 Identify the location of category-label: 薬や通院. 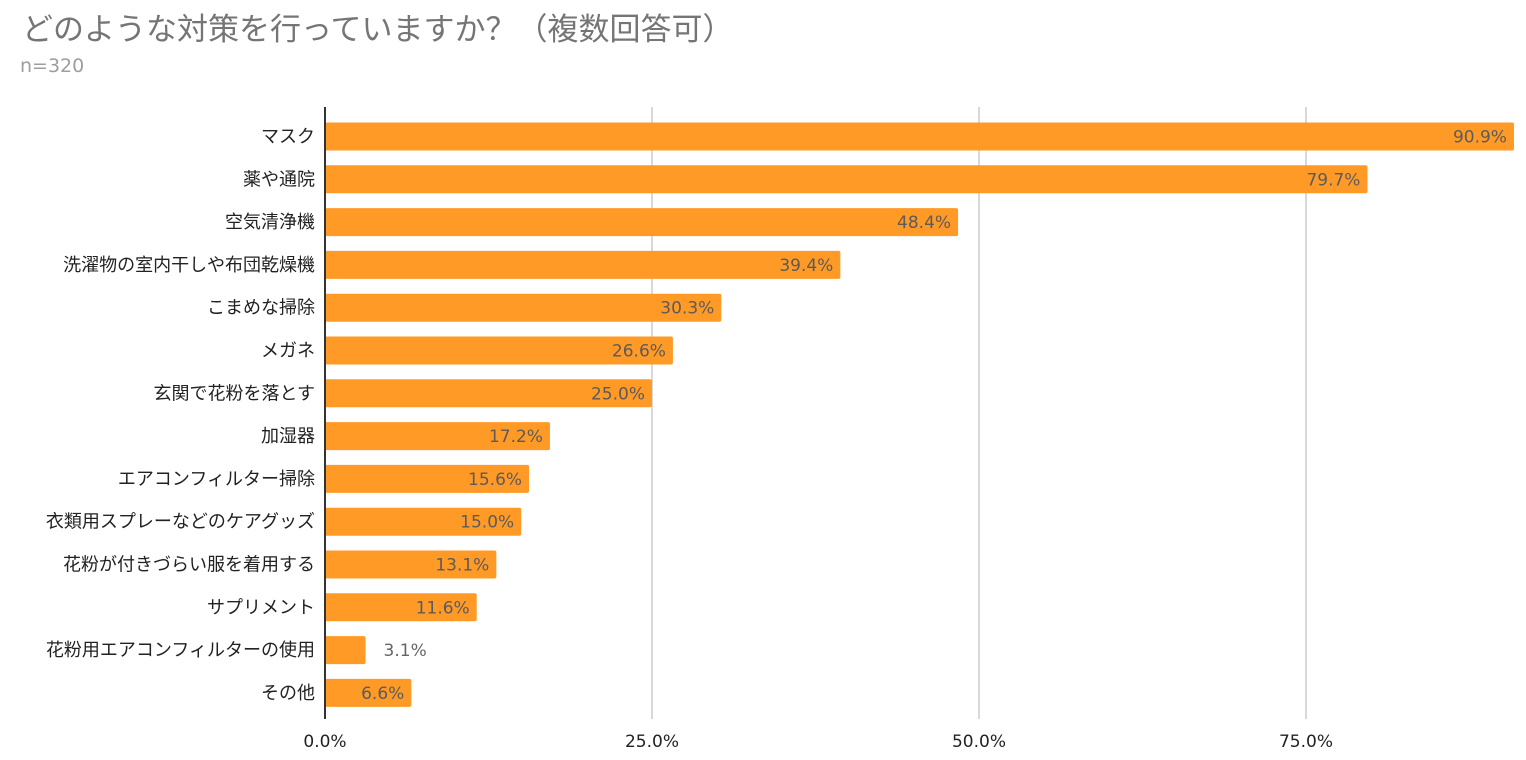
(279, 179).